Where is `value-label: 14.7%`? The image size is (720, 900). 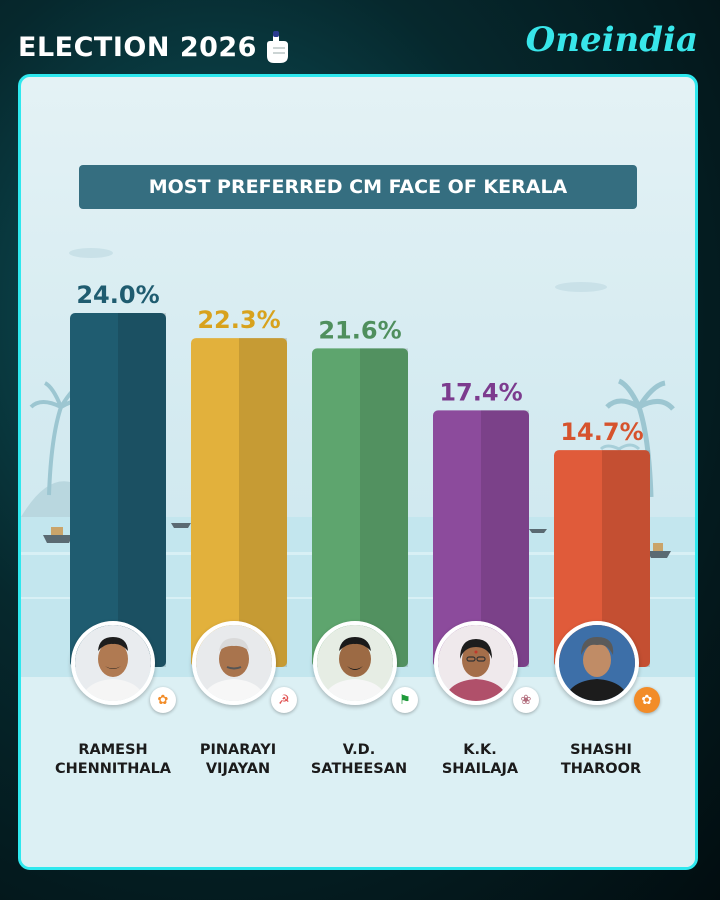
value-label: 14.7% is located at coordinates (601, 432).